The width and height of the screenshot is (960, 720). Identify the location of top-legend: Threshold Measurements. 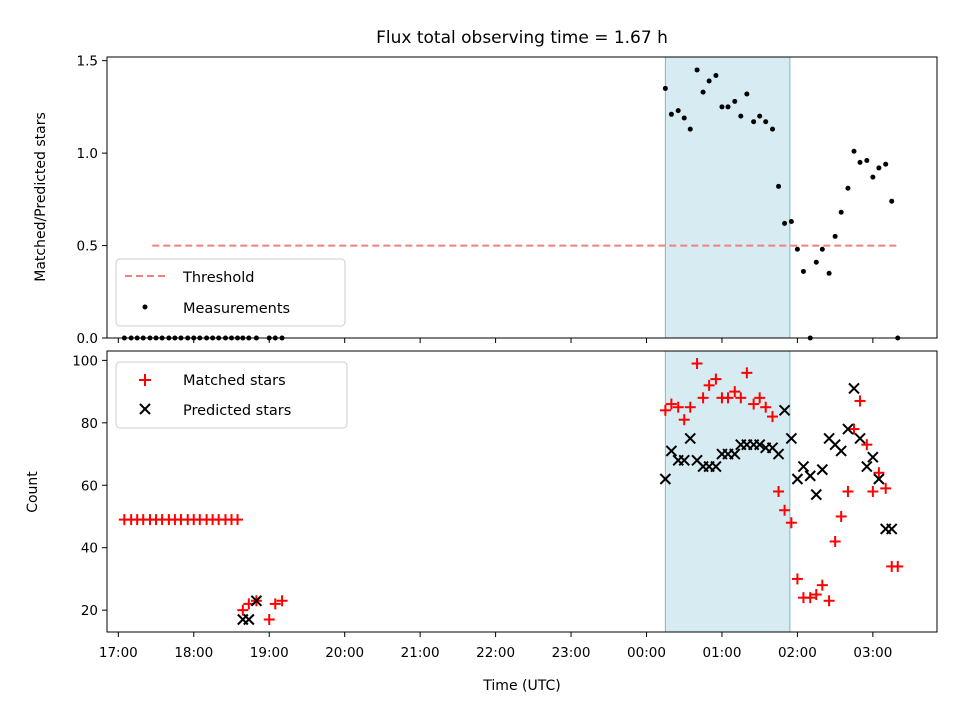
(230, 292).